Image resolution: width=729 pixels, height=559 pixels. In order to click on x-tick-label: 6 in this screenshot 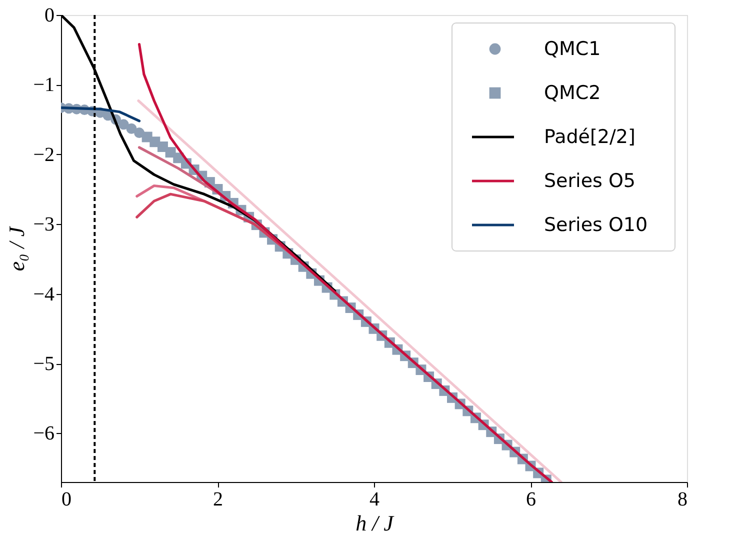, I will do `click(531, 499)`.